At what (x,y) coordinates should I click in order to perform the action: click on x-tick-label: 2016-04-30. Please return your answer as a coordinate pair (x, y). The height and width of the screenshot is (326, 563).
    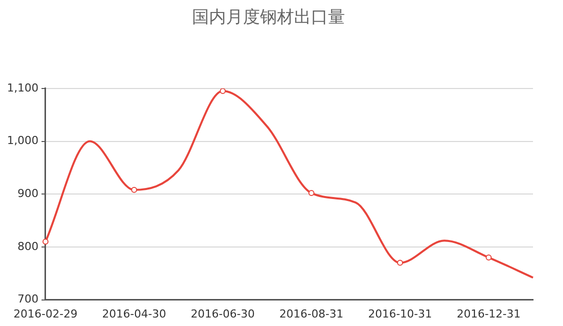
    Looking at the image, I should click on (134, 313).